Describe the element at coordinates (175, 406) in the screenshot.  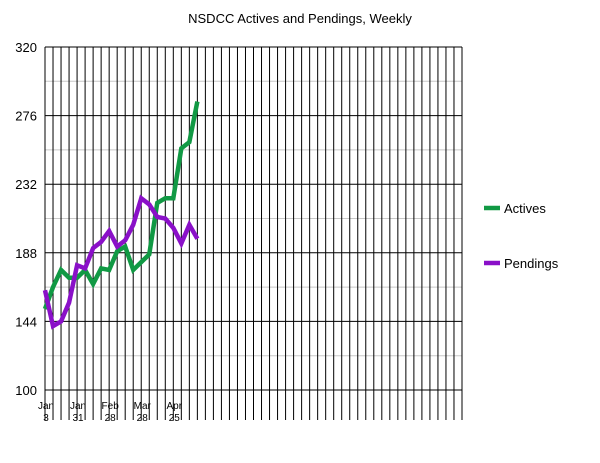
I see `x-tick-label: Apr` at that location.